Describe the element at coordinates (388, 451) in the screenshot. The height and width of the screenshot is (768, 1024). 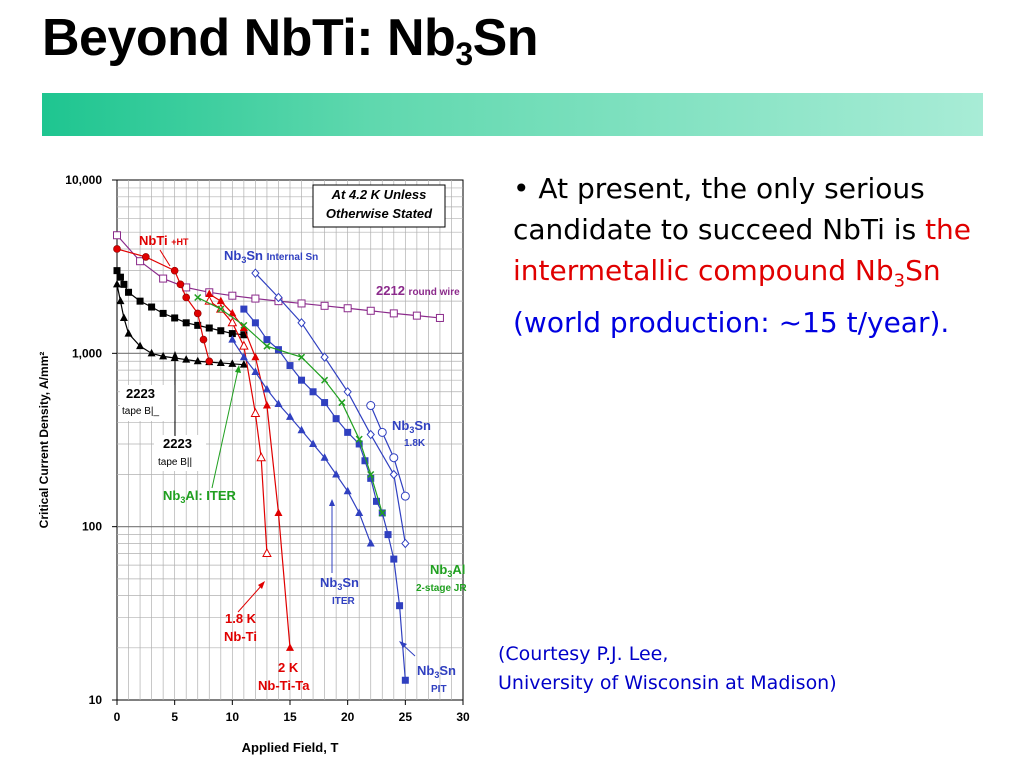
I see `series-line-nb3sn_18k` at that location.